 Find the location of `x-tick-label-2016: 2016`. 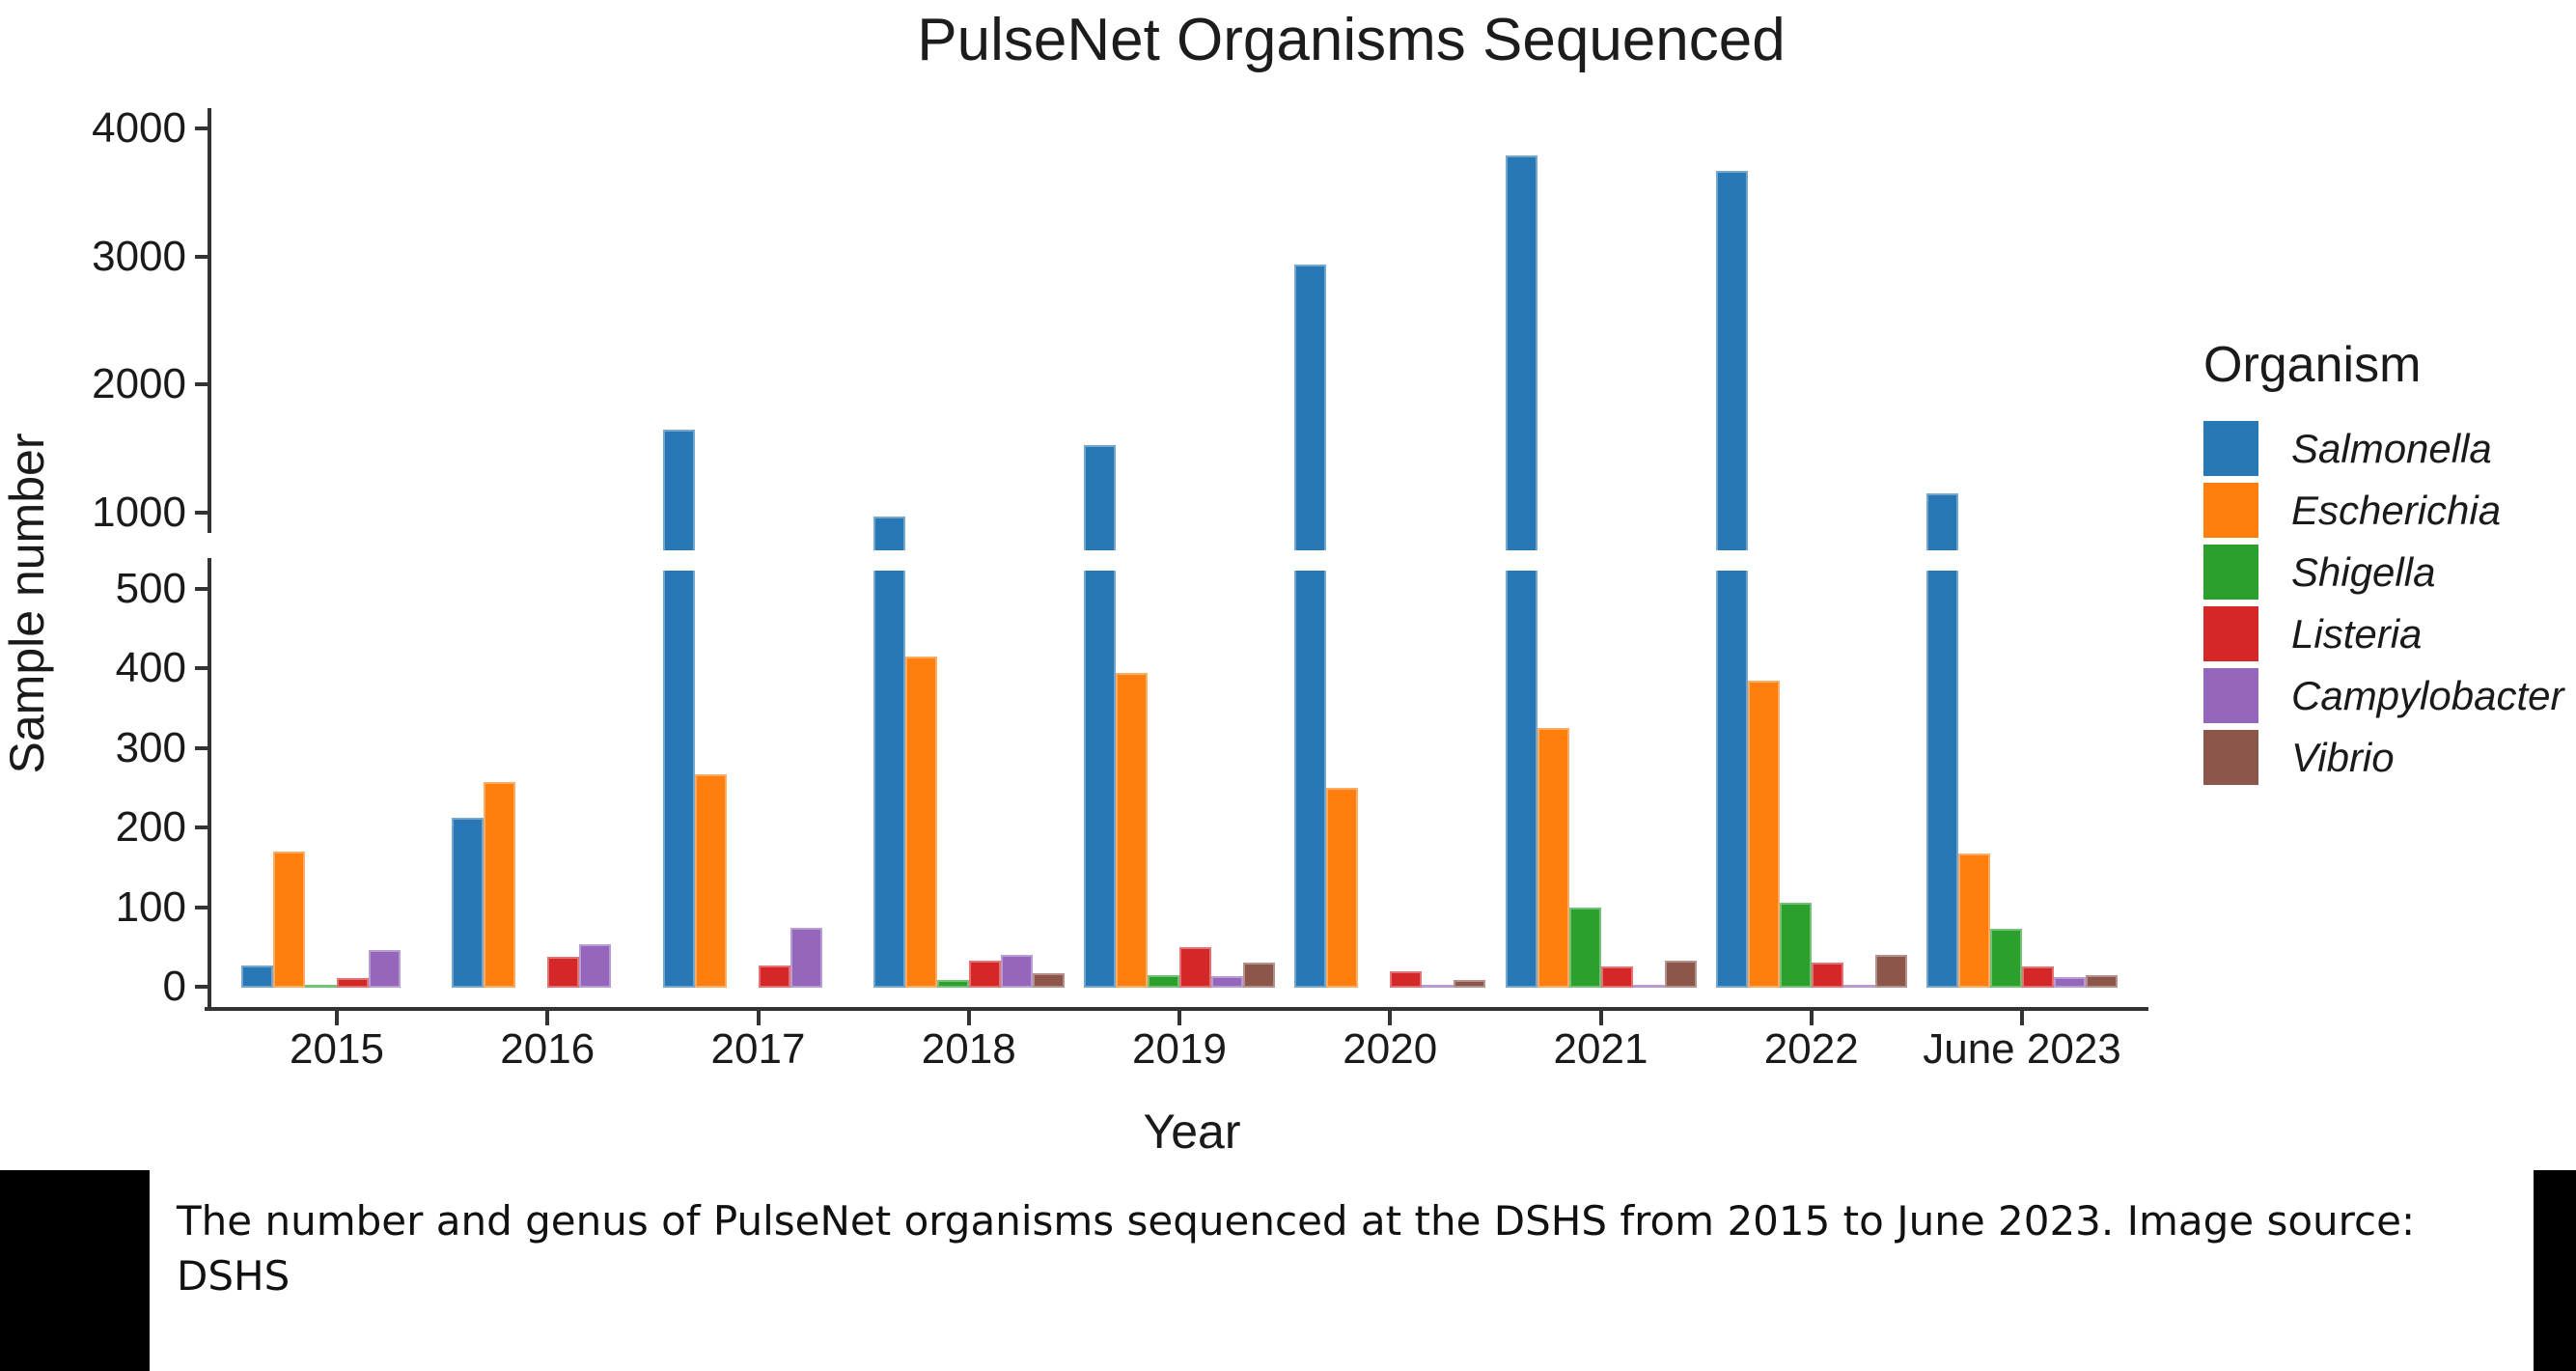

x-tick-label-2016: 2016 is located at coordinates (548, 1049).